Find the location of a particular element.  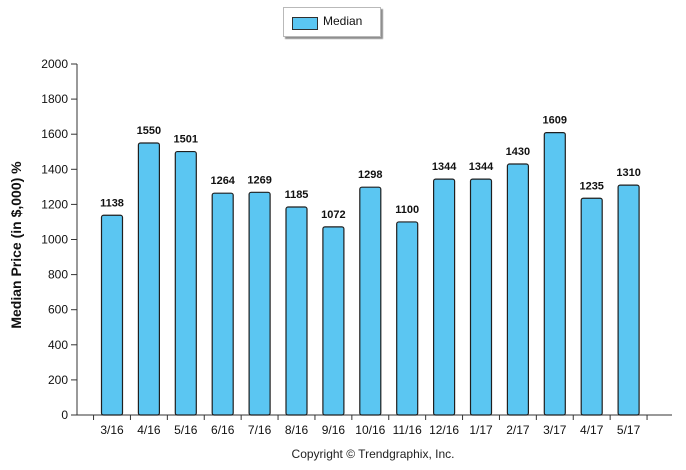

x-tick-label: 5/16 is located at coordinates (186, 430).